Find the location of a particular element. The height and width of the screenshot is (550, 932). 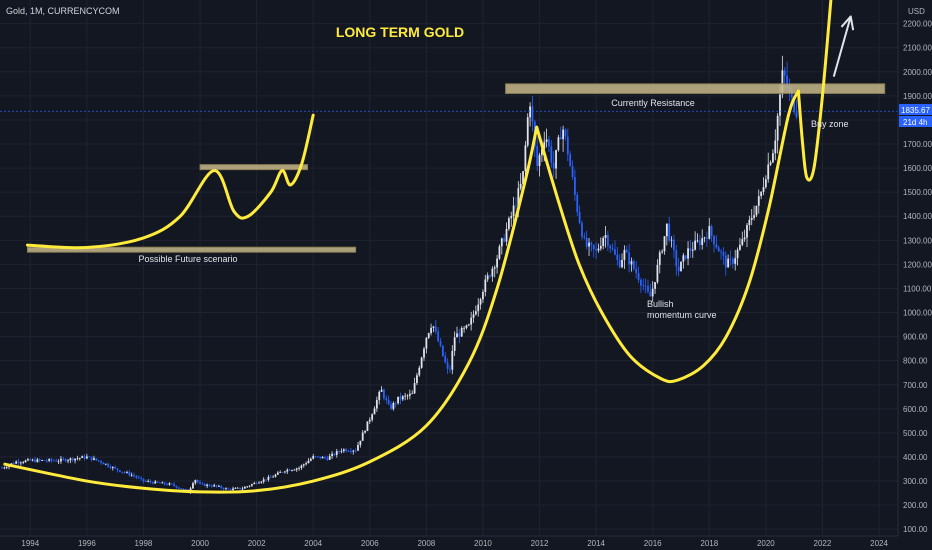

bullish-label-line1: Bullish is located at coordinates (660, 304).